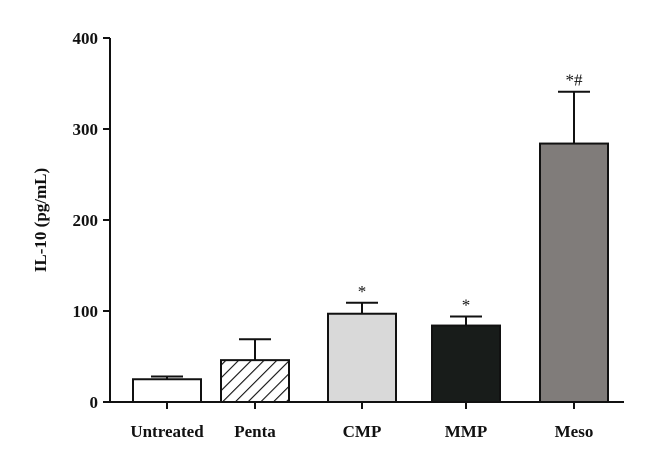  What do you see at coordinates (167, 431) in the screenshot?
I see `x-tick-label: Untreated` at bounding box center [167, 431].